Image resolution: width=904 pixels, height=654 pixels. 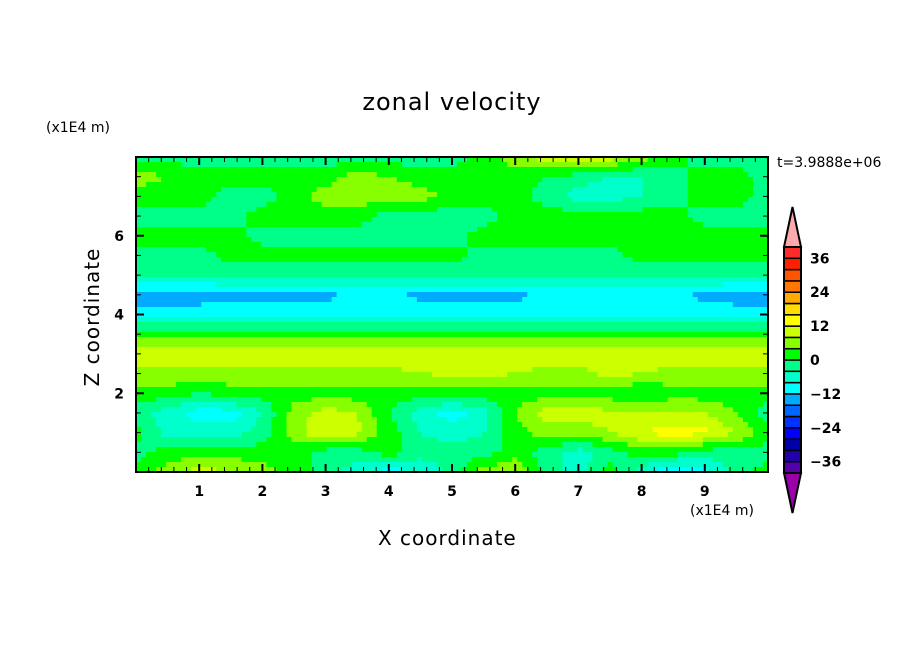 I want to click on colorbar-under-triangle, so click(x=792, y=493).